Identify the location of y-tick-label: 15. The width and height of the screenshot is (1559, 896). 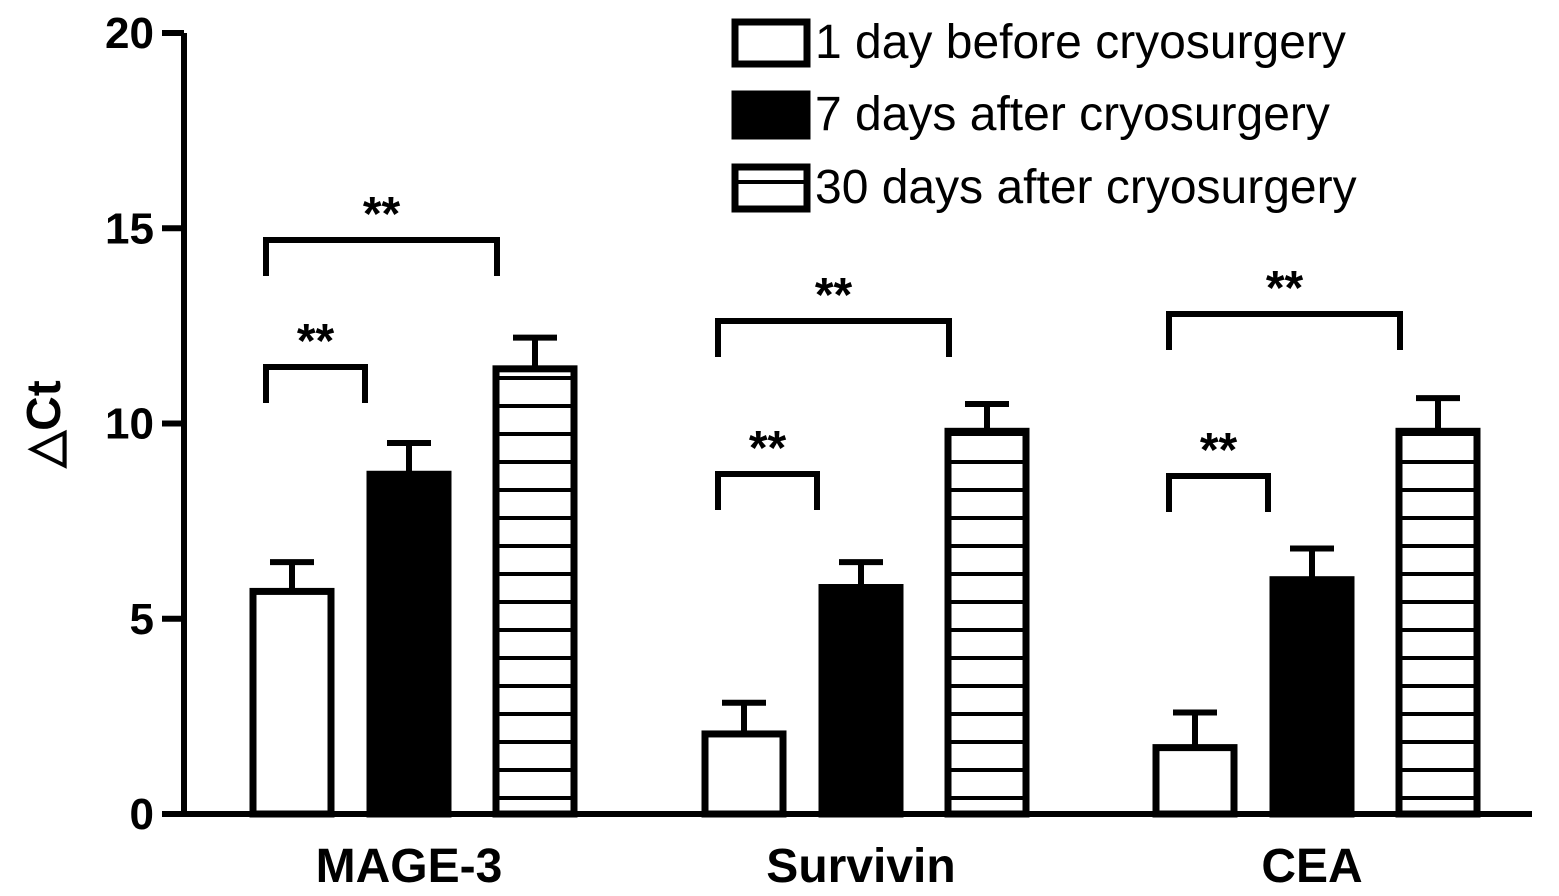
(129, 228).